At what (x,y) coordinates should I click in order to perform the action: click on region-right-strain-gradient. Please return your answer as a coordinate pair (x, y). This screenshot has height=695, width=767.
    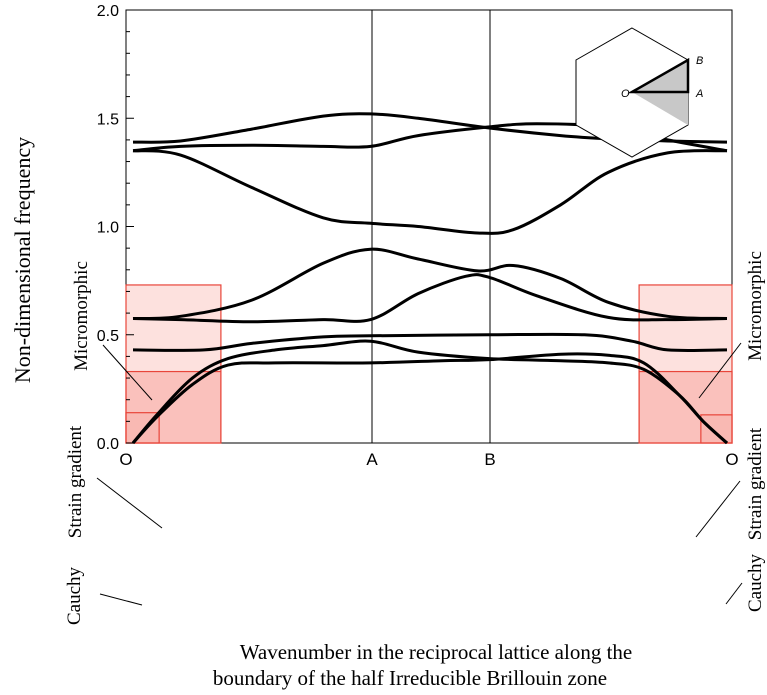
    Looking at the image, I should click on (685, 407).